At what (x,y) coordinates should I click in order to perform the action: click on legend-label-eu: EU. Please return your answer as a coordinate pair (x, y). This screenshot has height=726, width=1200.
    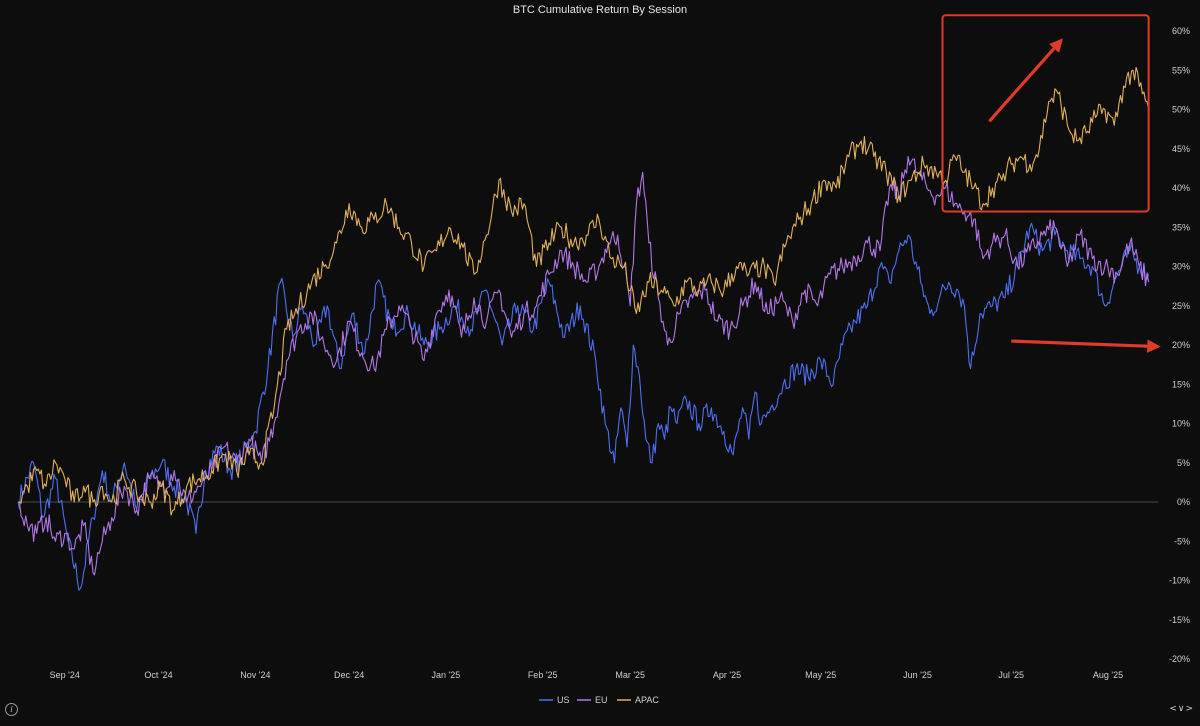
    Looking at the image, I should click on (601, 700).